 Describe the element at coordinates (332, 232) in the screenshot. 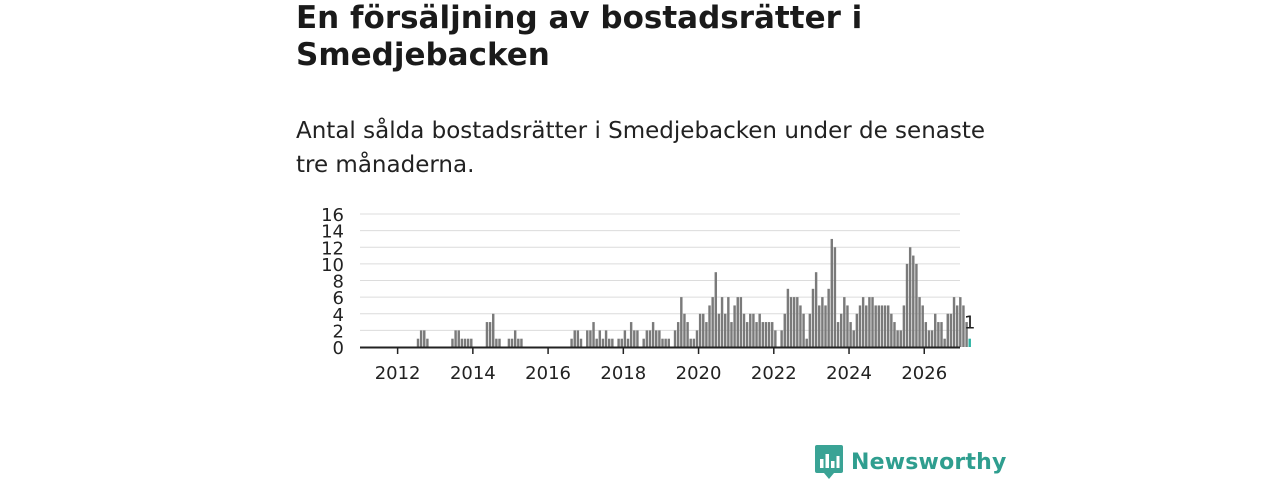

I see `y-tick-label: 14` at that location.